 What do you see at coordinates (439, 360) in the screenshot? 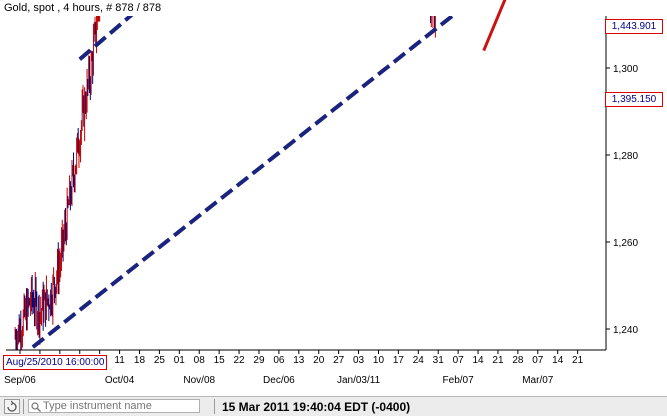
I see `x-tick-label: 31` at bounding box center [439, 360].